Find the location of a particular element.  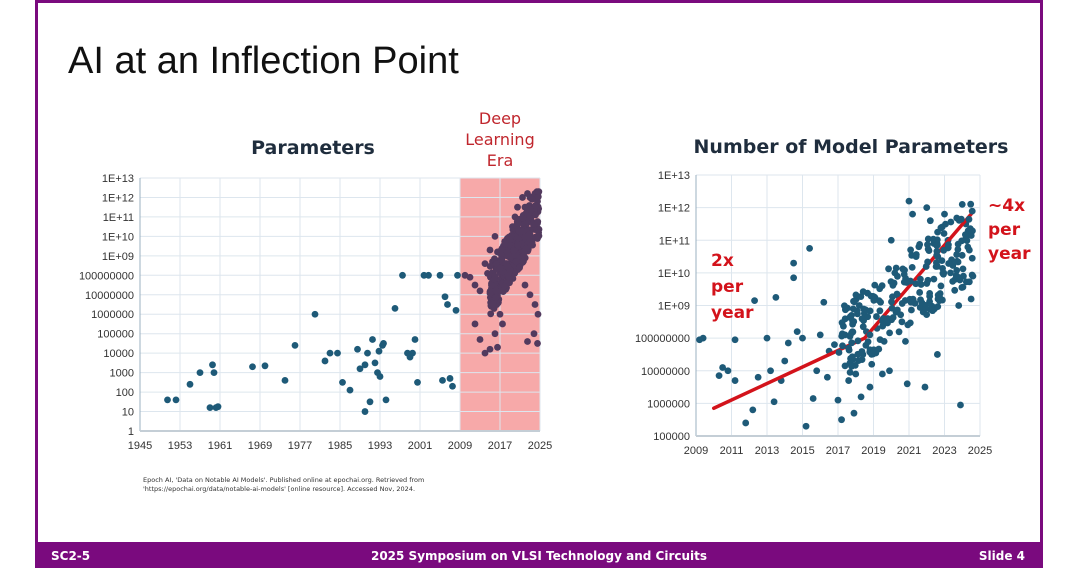

y-tick-label: 1E+10 is located at coordinates (674, 274).